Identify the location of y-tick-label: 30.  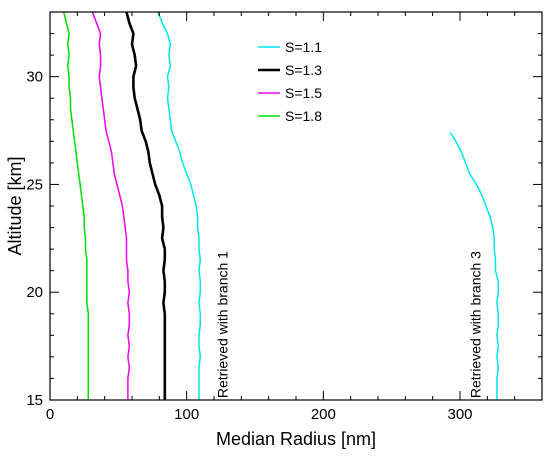
(34, 77).